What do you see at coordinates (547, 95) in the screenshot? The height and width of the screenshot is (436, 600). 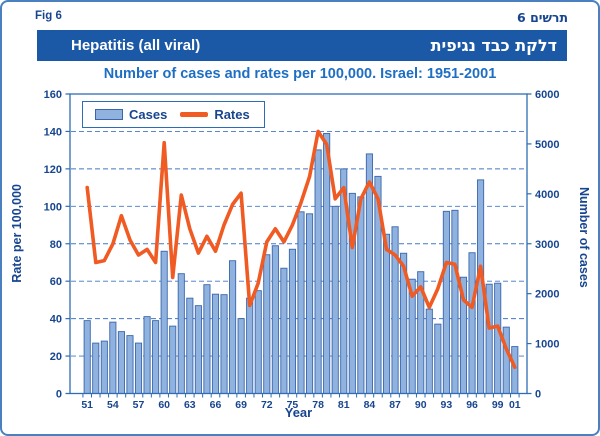 I see `right-axis-tick-label: 6000` at bounding box center [547, 95].